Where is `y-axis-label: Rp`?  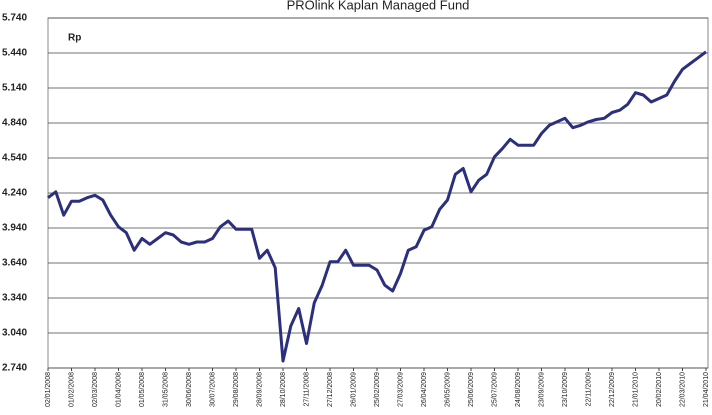
y-axis-label: Rp is located at coordinates (74, 38).